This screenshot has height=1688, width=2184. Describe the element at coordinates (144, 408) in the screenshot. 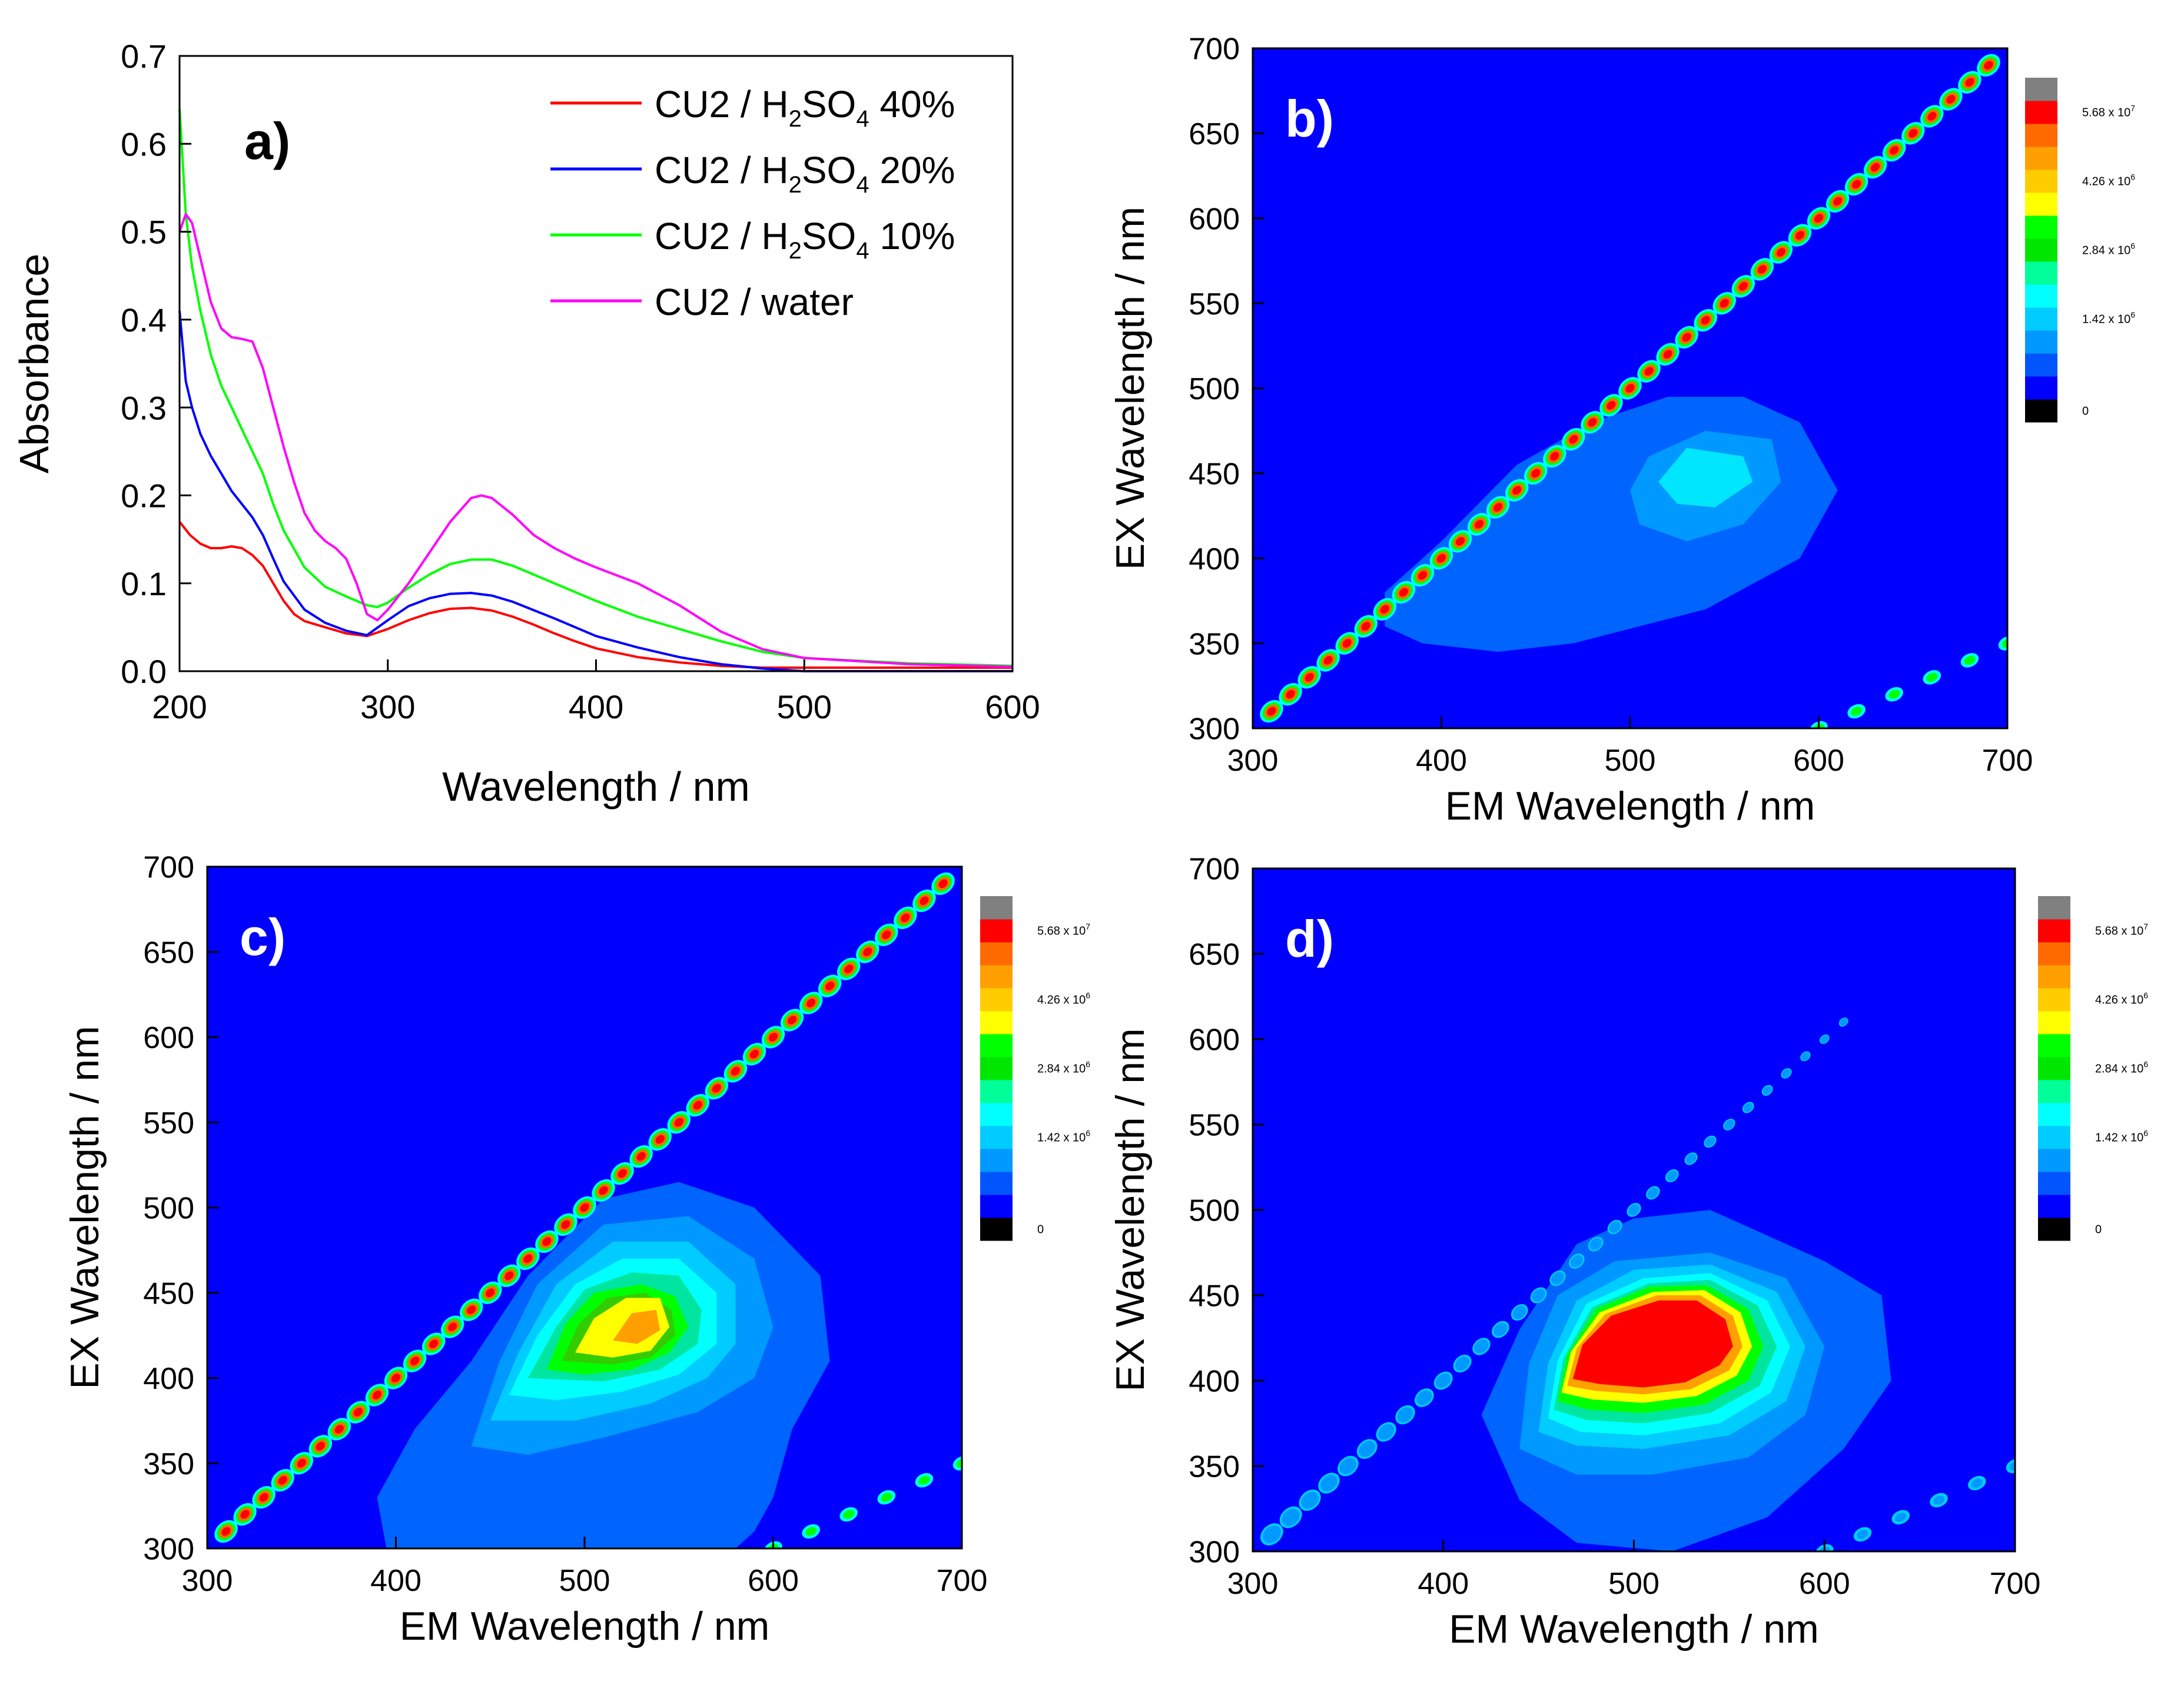

I see `y-tick-label: 0.3` at that location.